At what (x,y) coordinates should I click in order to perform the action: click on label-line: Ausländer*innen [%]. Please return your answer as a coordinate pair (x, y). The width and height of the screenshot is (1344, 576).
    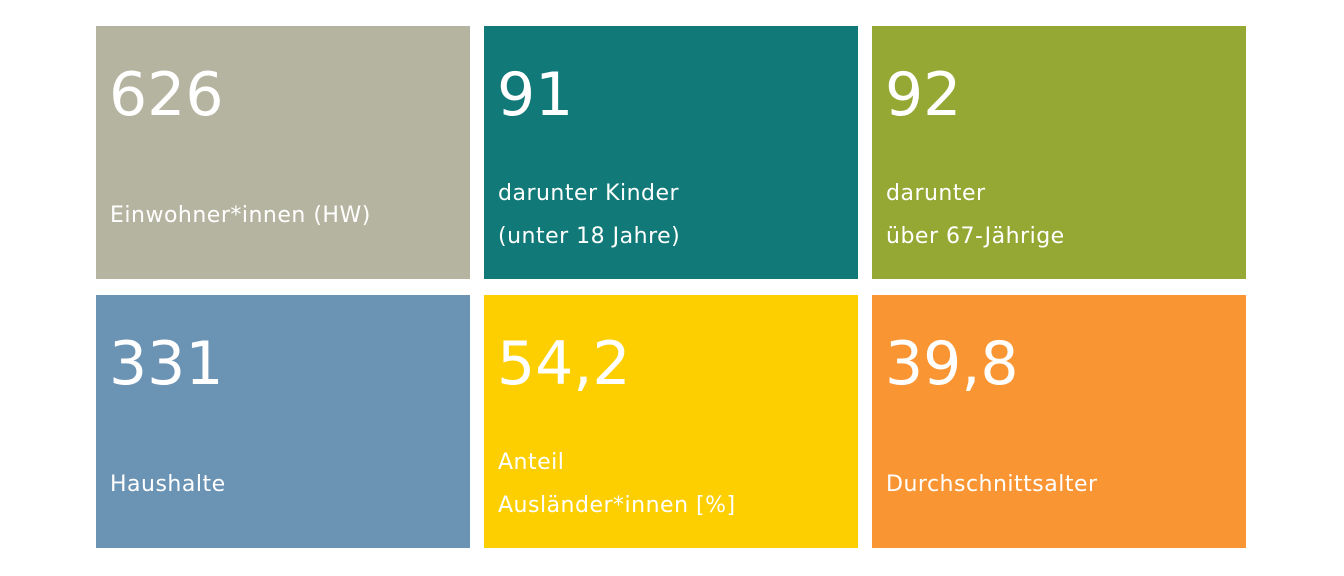
    Looking at the image, I should click on (617, 505).